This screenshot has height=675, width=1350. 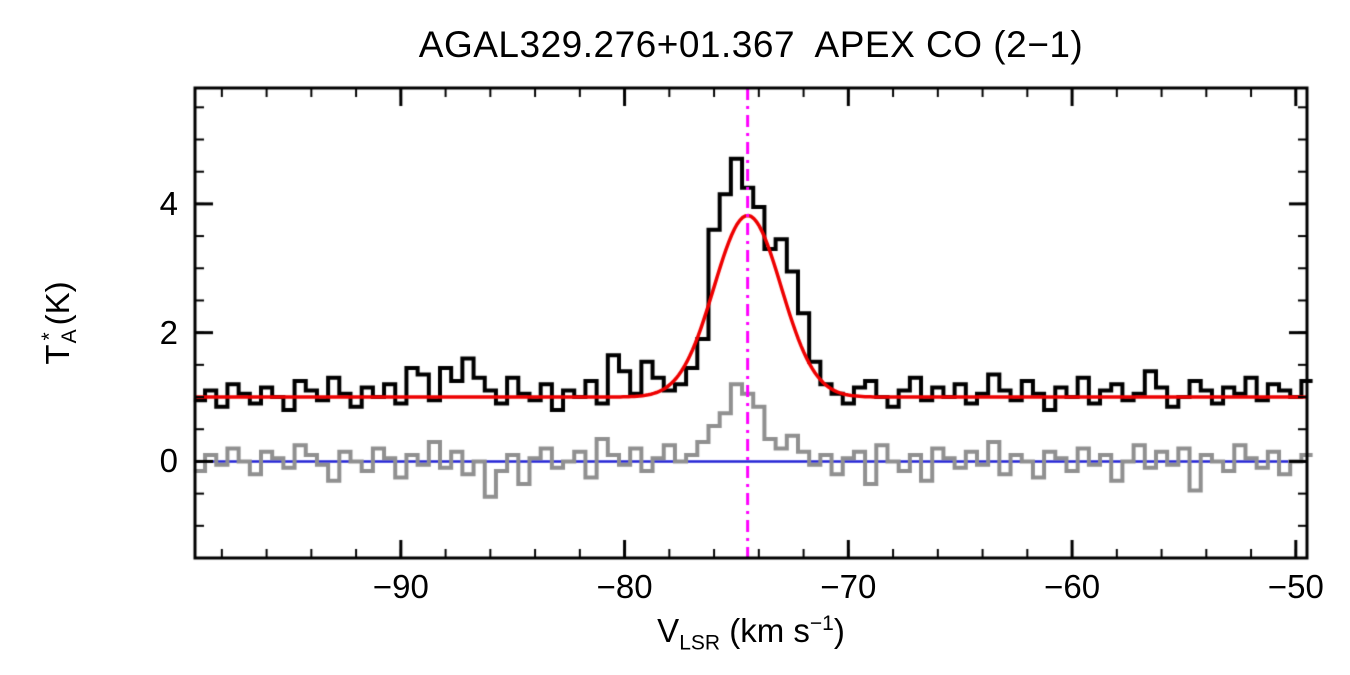 I want to click on x-tick-label-−70: −70, so click(x=848, y=586).